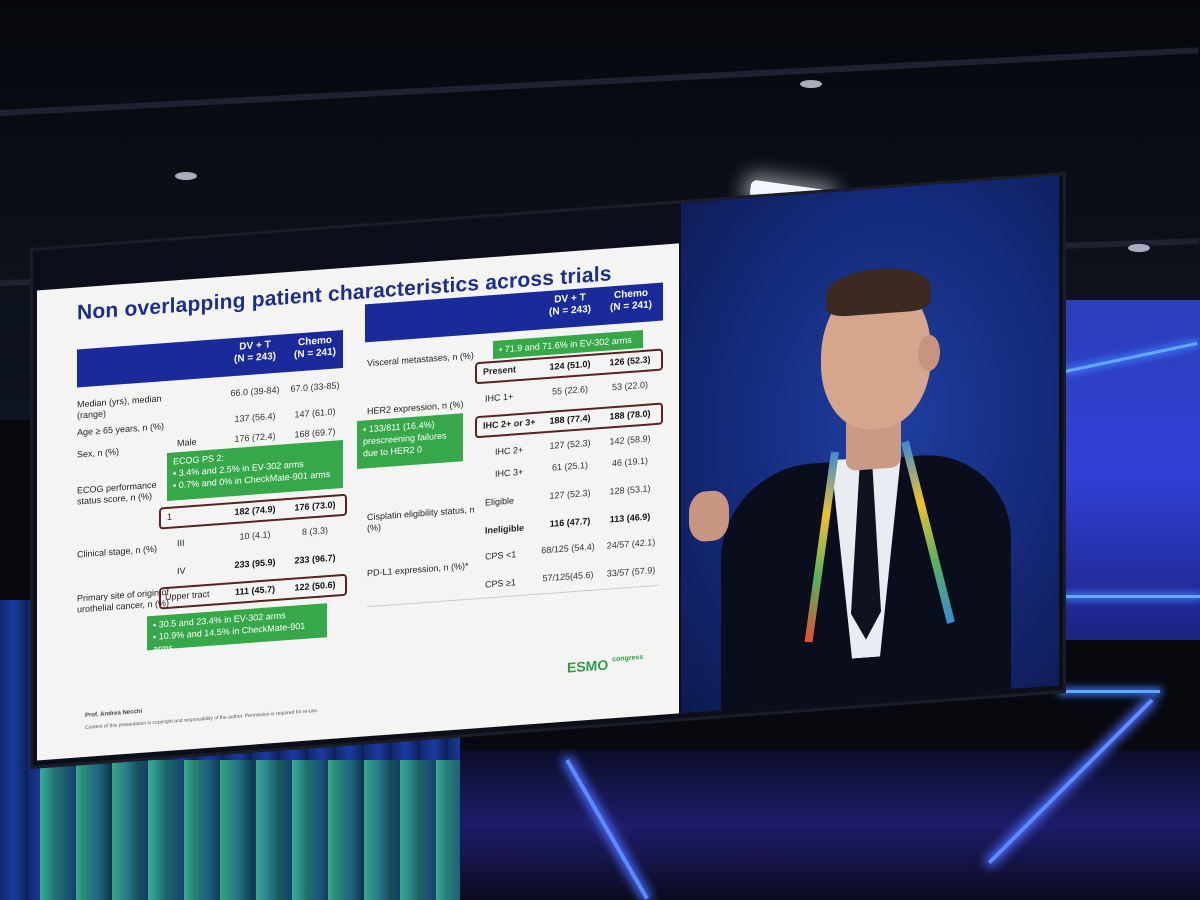  I want to click on stage-curtain-lit, so click(250, 830).